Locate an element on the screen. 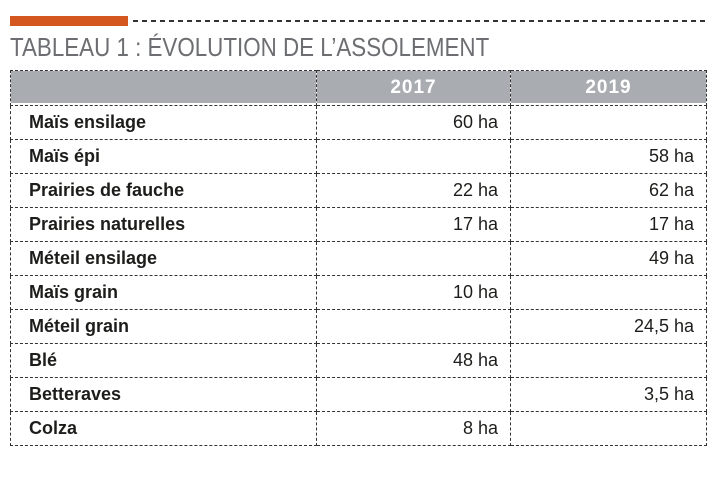  table-row: Méteil grain 24,5 ha is located at coordinates (358, 326).